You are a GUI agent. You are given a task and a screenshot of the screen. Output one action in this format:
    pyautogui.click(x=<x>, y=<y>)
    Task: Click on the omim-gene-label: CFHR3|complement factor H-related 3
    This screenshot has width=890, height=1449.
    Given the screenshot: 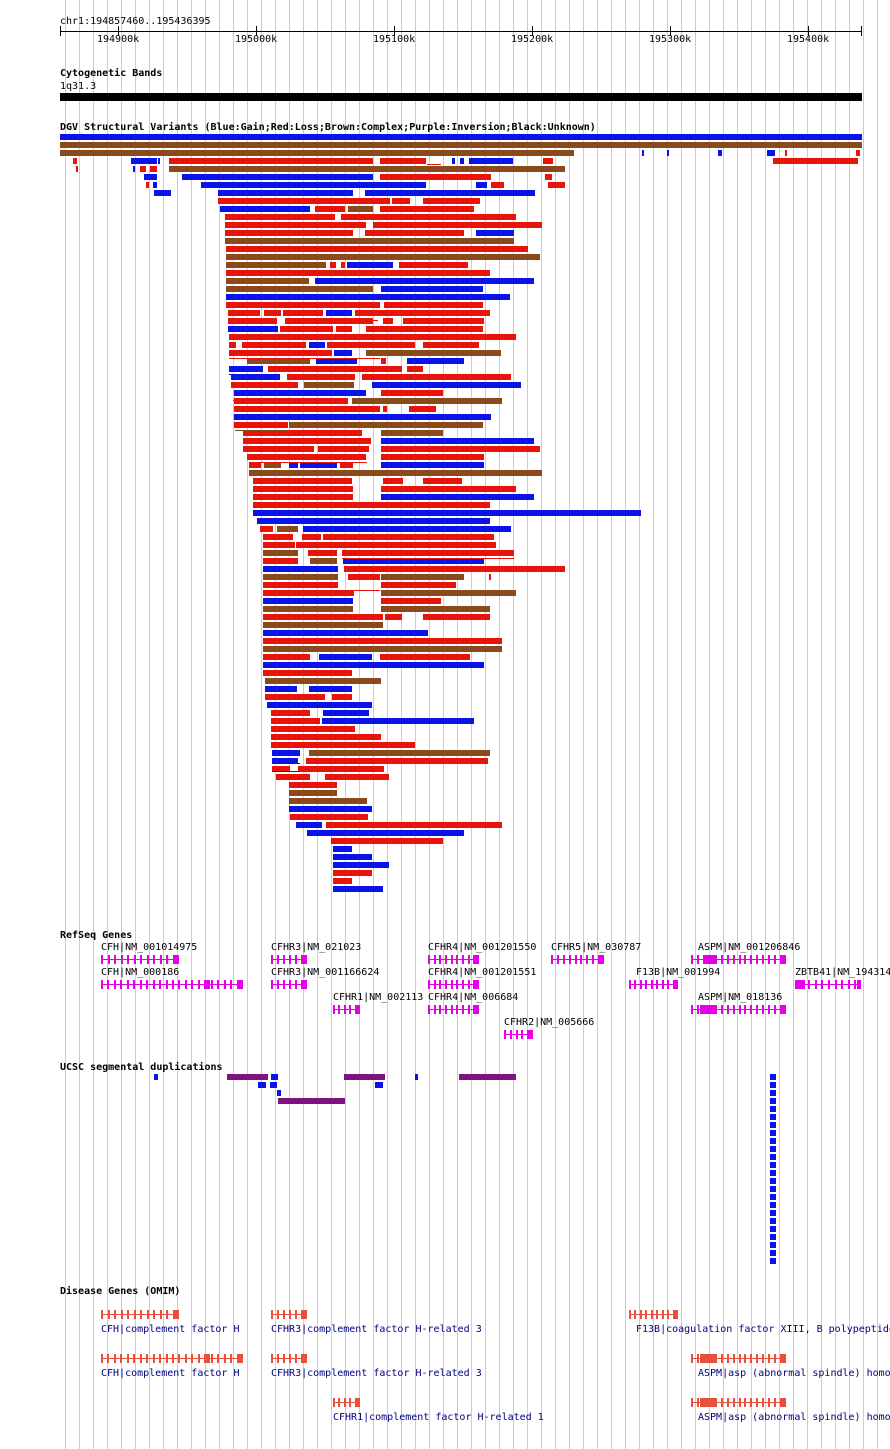 What is the action you would take?
    pyautogui.click(x=376, y=1329)
    